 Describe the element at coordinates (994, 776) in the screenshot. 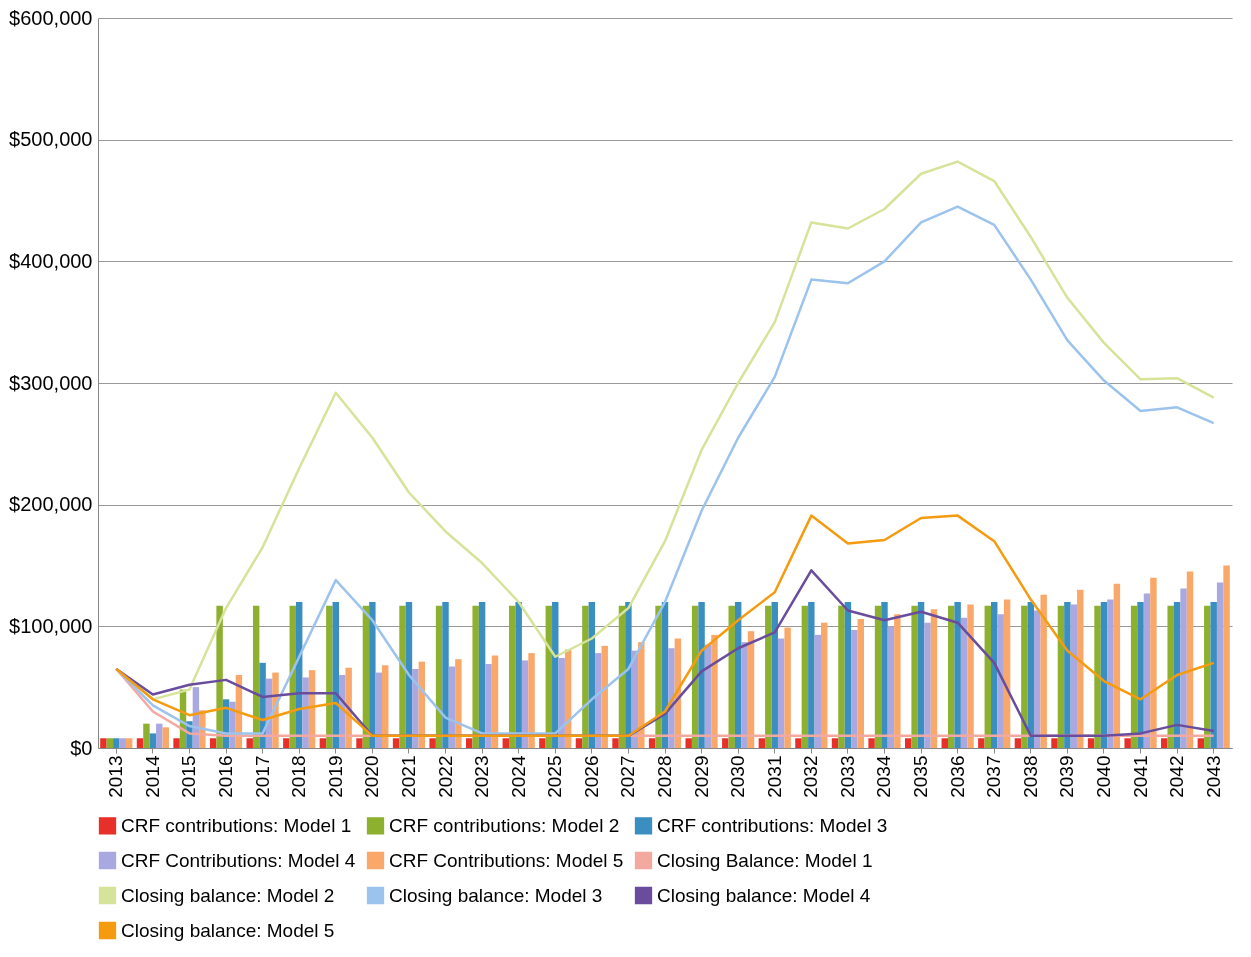

I see `x-tick-label: 2037` at that location.